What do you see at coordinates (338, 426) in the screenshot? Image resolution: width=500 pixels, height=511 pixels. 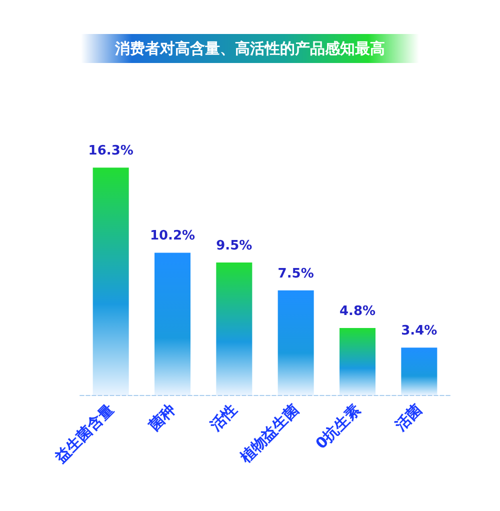 I see `x-tick-label: 0抗生素` at bounding box center [338, 426].